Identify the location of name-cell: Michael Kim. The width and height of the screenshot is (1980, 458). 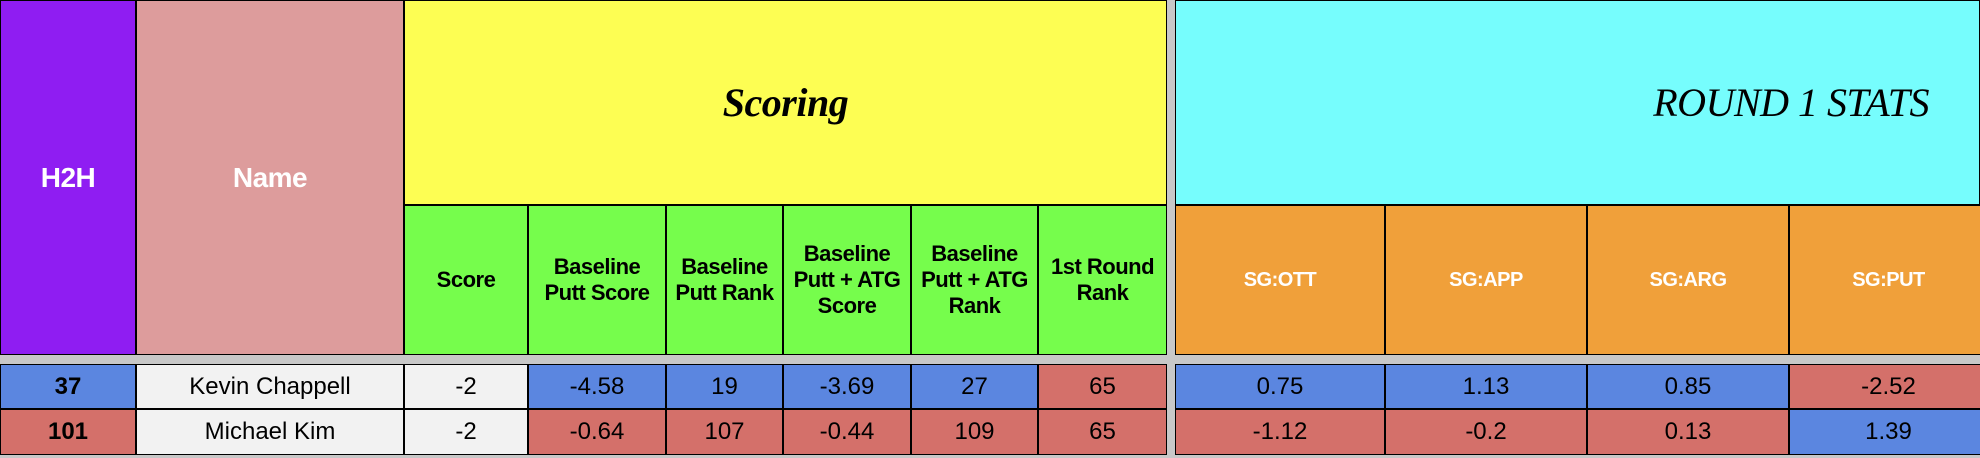
(270, 432).